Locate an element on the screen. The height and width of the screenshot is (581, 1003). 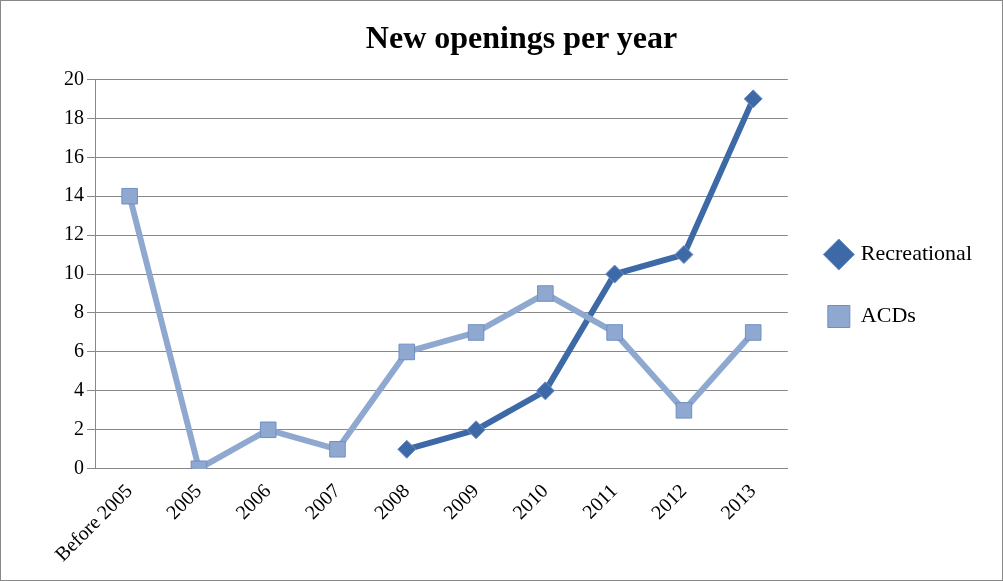
y-tick-label: 20 is located at coordinates (74, 77).